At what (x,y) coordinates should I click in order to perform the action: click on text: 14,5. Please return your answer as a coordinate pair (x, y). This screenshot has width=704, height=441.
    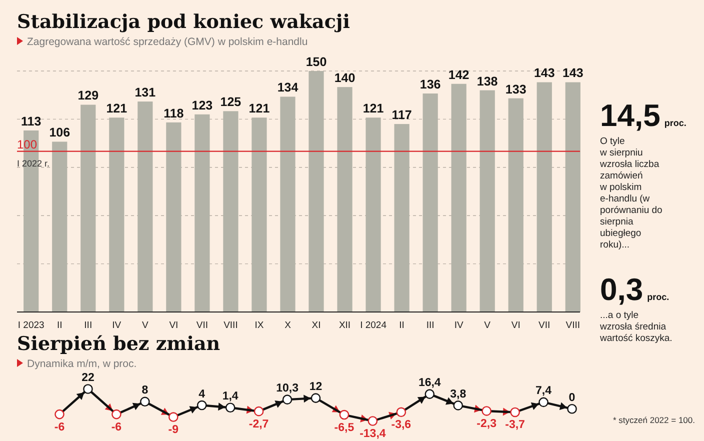
    Looking at the image, I should click on (630, 115).